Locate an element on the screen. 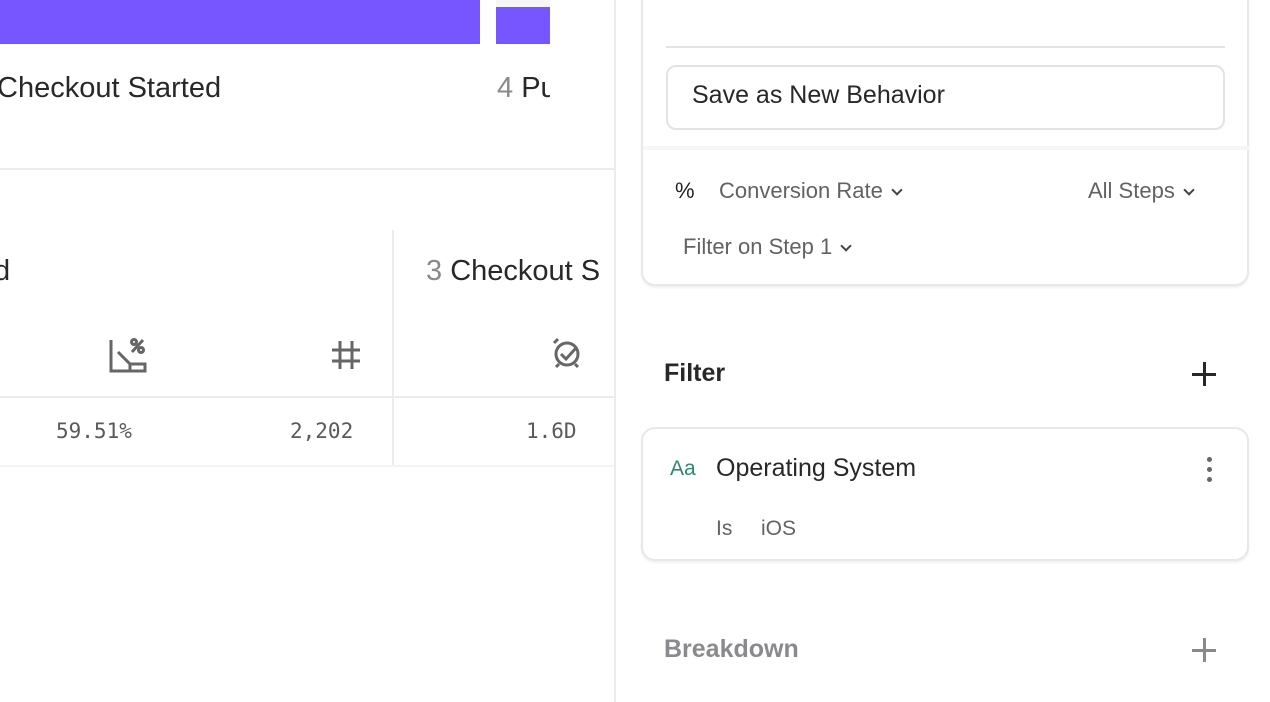 The height and width of the screenshot is (702, 1270). funnel-step-4-label: 4 Pu is located at coordinates (523, 88).